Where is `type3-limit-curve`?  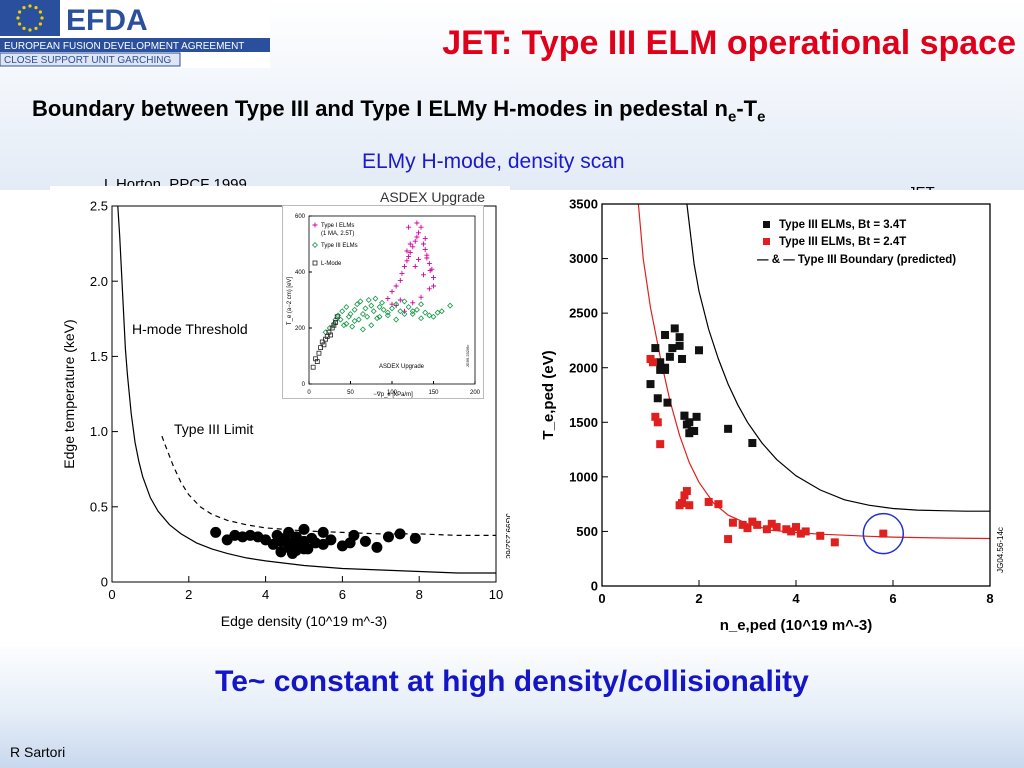
type3-limit-curve is located at coordinates (328, 485).